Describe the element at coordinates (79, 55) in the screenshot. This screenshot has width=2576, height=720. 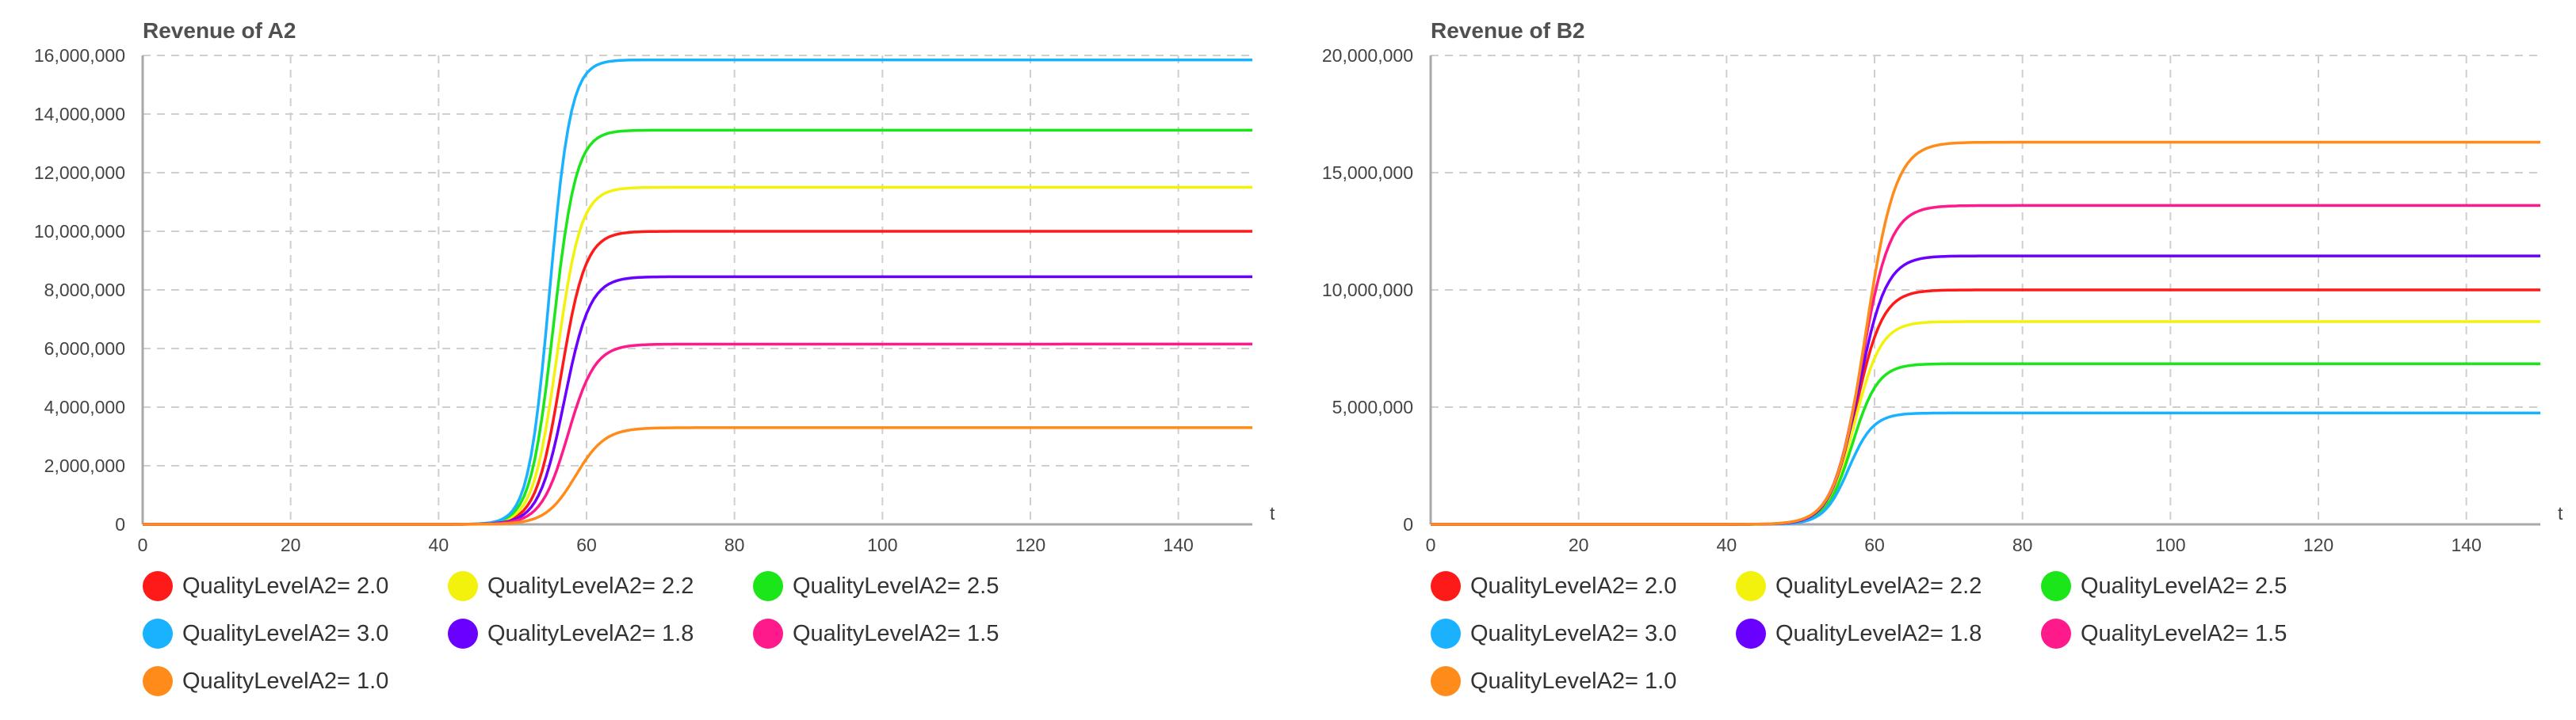
I see `y-tick-label: 16,000,000` at that location.